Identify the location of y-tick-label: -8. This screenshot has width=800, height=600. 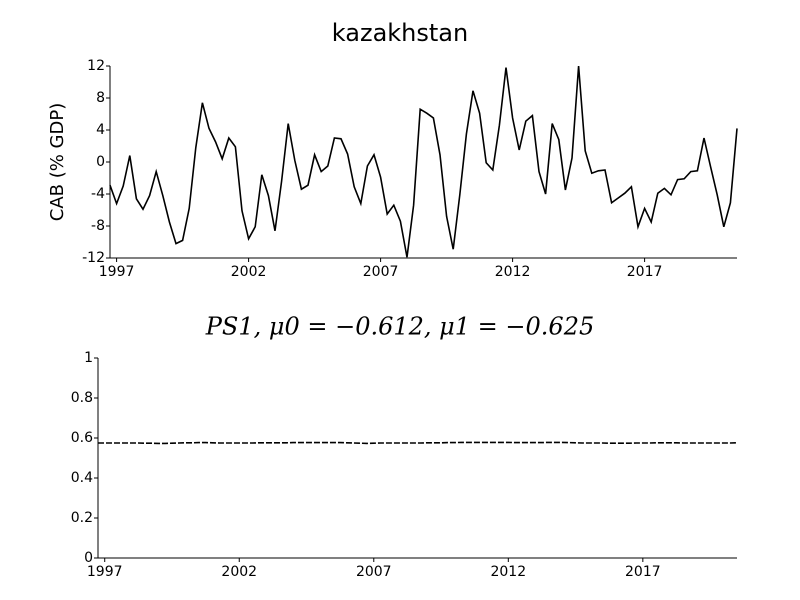
(98, 226).